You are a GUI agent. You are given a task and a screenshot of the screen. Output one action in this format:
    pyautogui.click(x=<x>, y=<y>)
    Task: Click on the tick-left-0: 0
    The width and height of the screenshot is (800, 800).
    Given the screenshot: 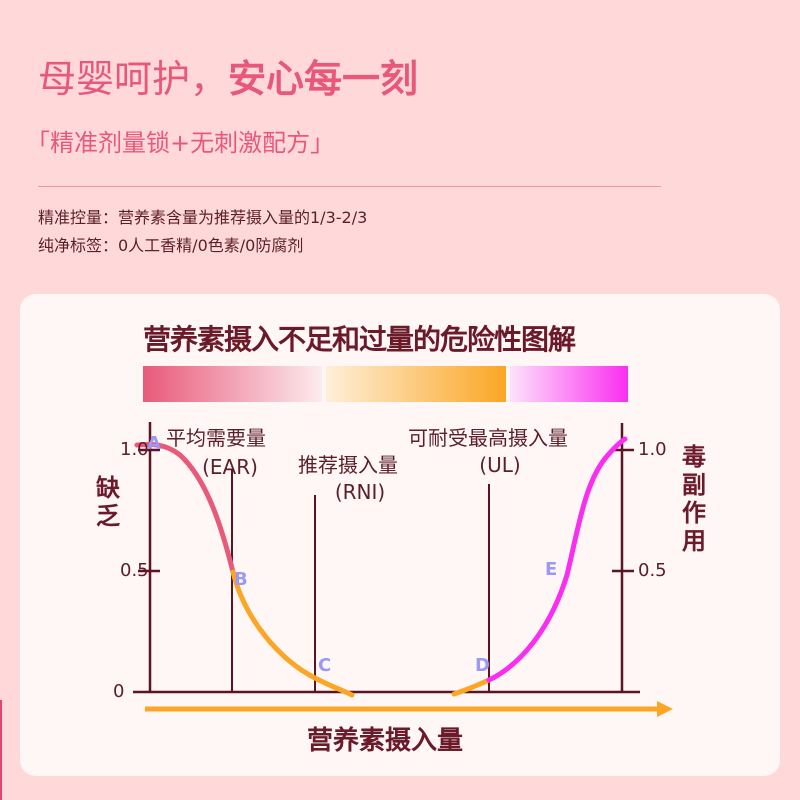 What is the action you would take?
    pyautogui.click(x=119, y=691)
    